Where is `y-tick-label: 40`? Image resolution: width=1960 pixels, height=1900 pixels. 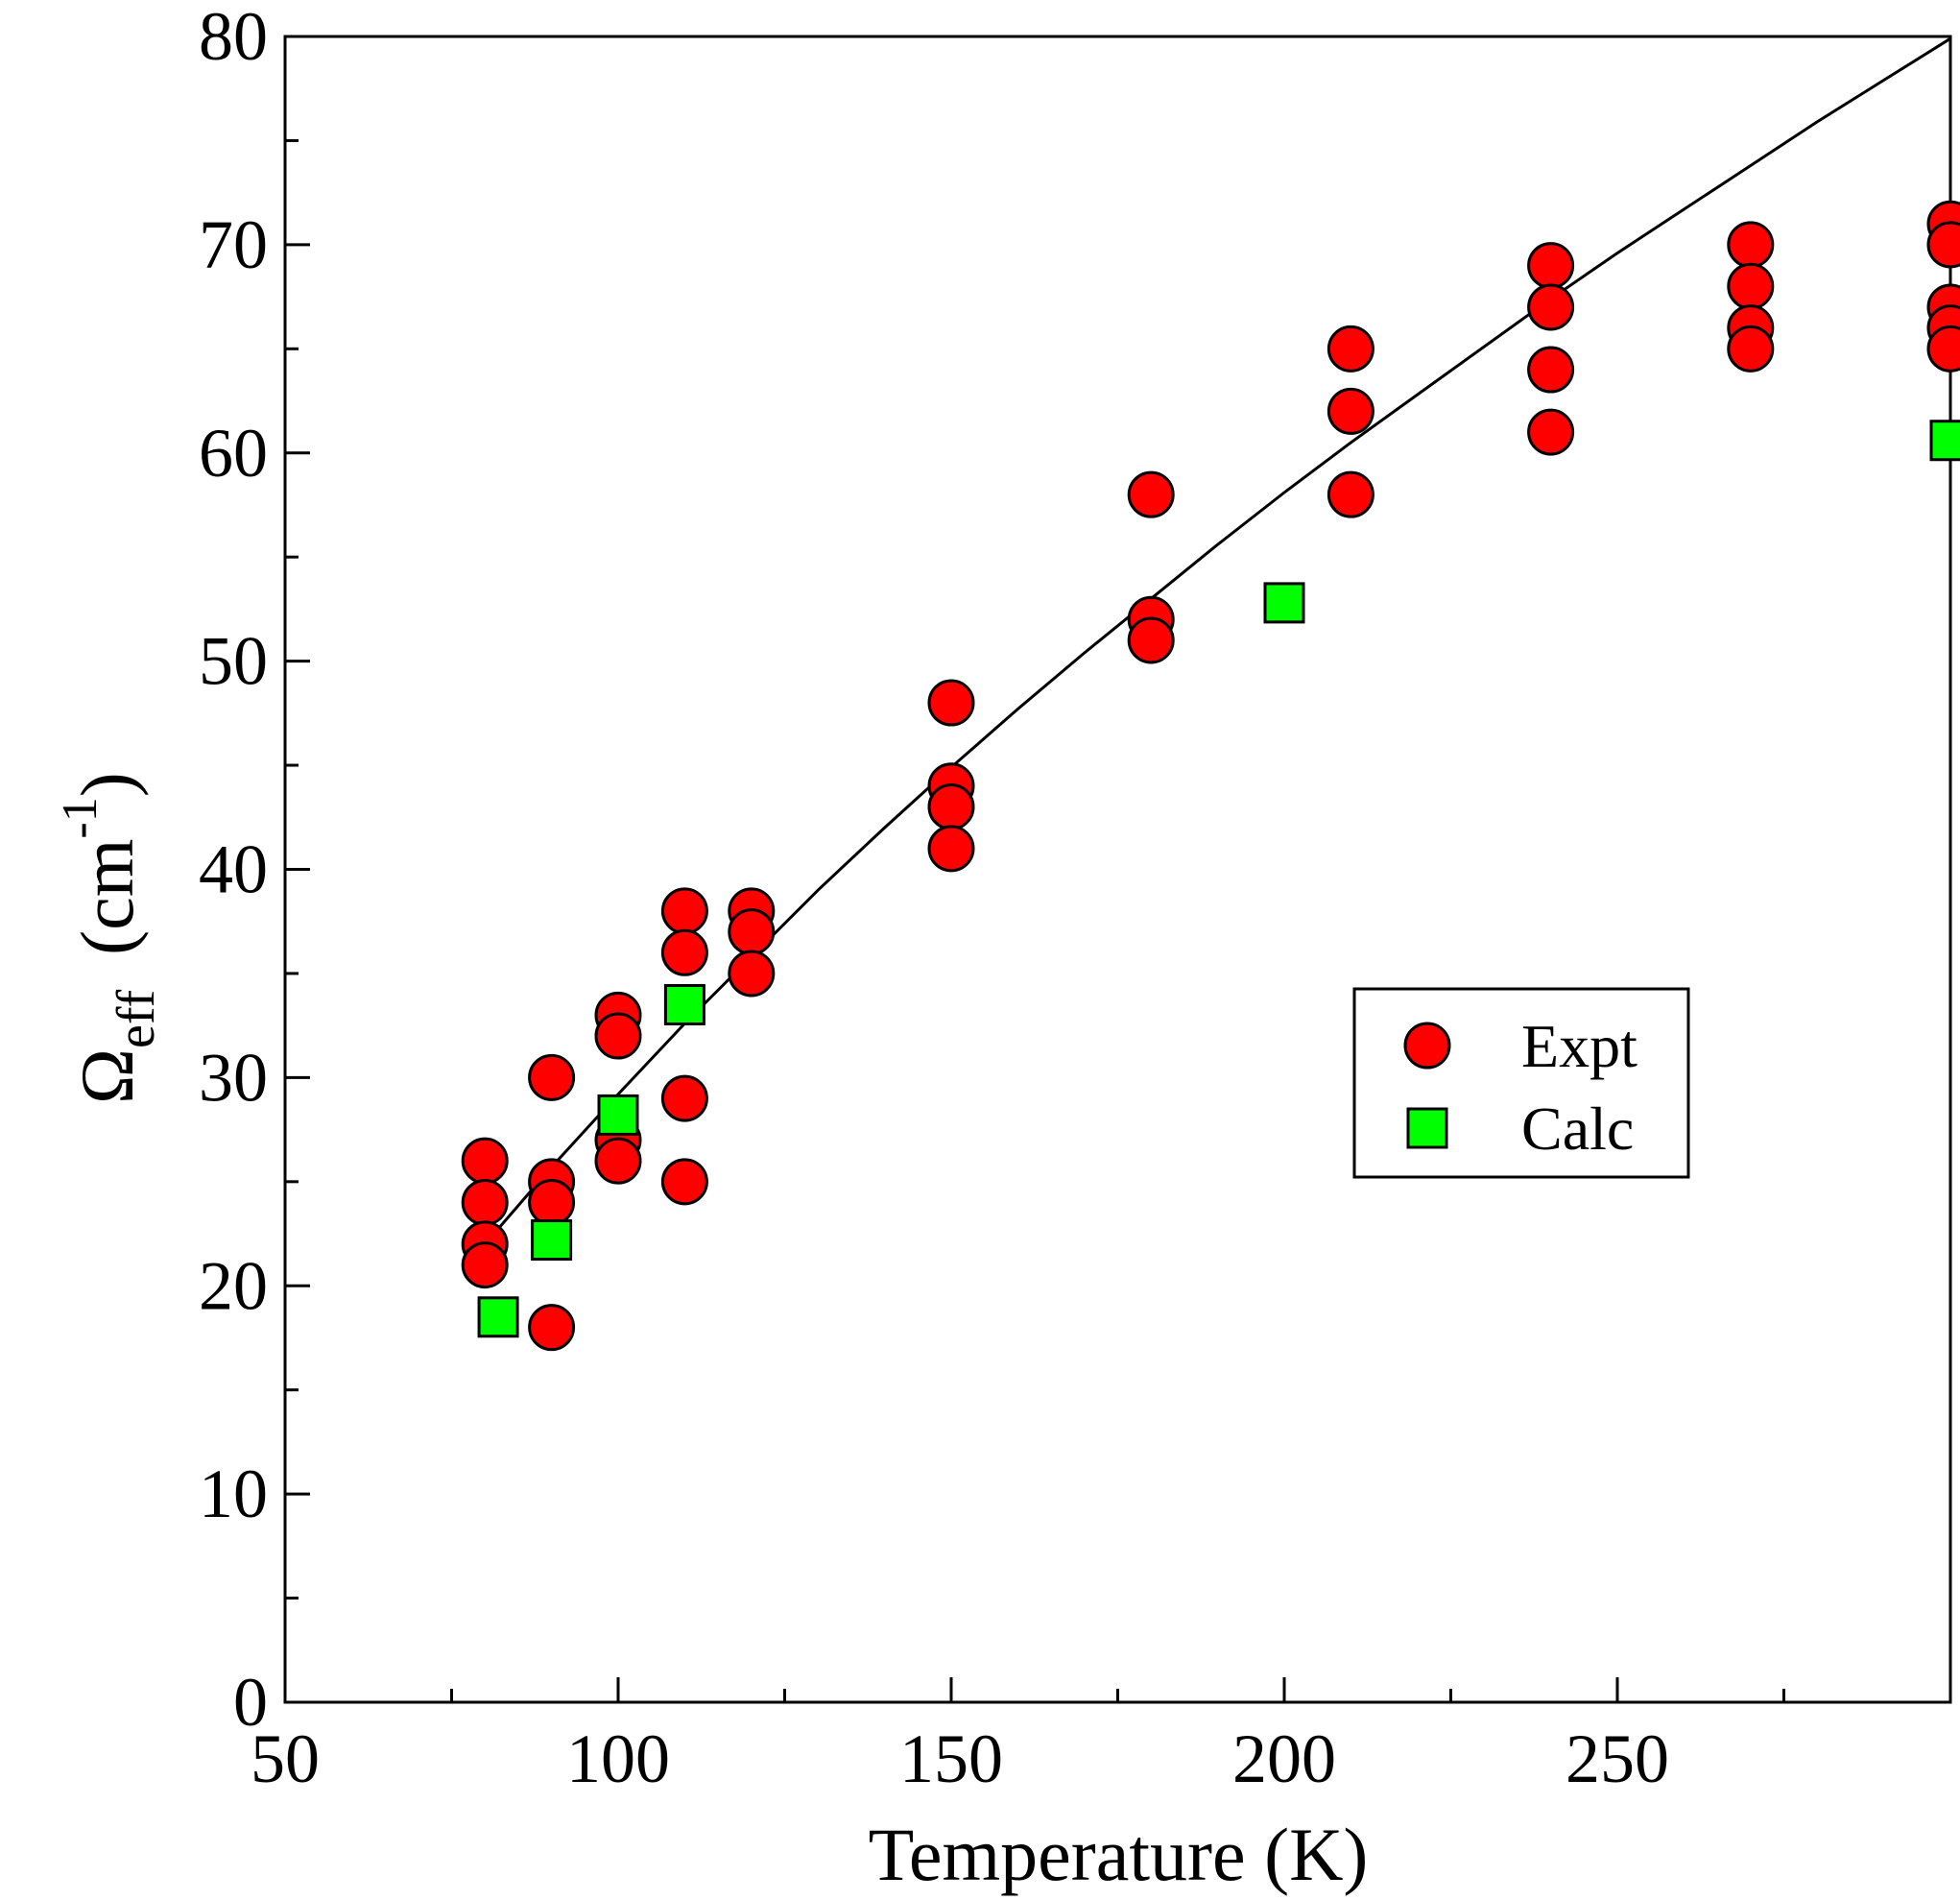
y-tick-label: 40 is located at coordinates (233, 870).